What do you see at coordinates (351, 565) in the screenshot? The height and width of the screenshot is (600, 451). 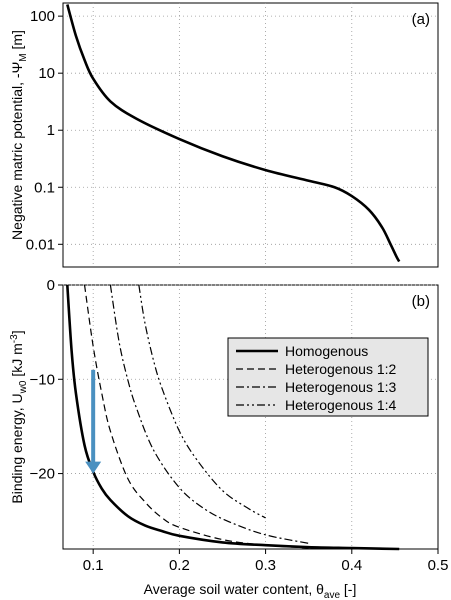 I see `x-tick-label: 0.4` at bounding box center [351, 565].